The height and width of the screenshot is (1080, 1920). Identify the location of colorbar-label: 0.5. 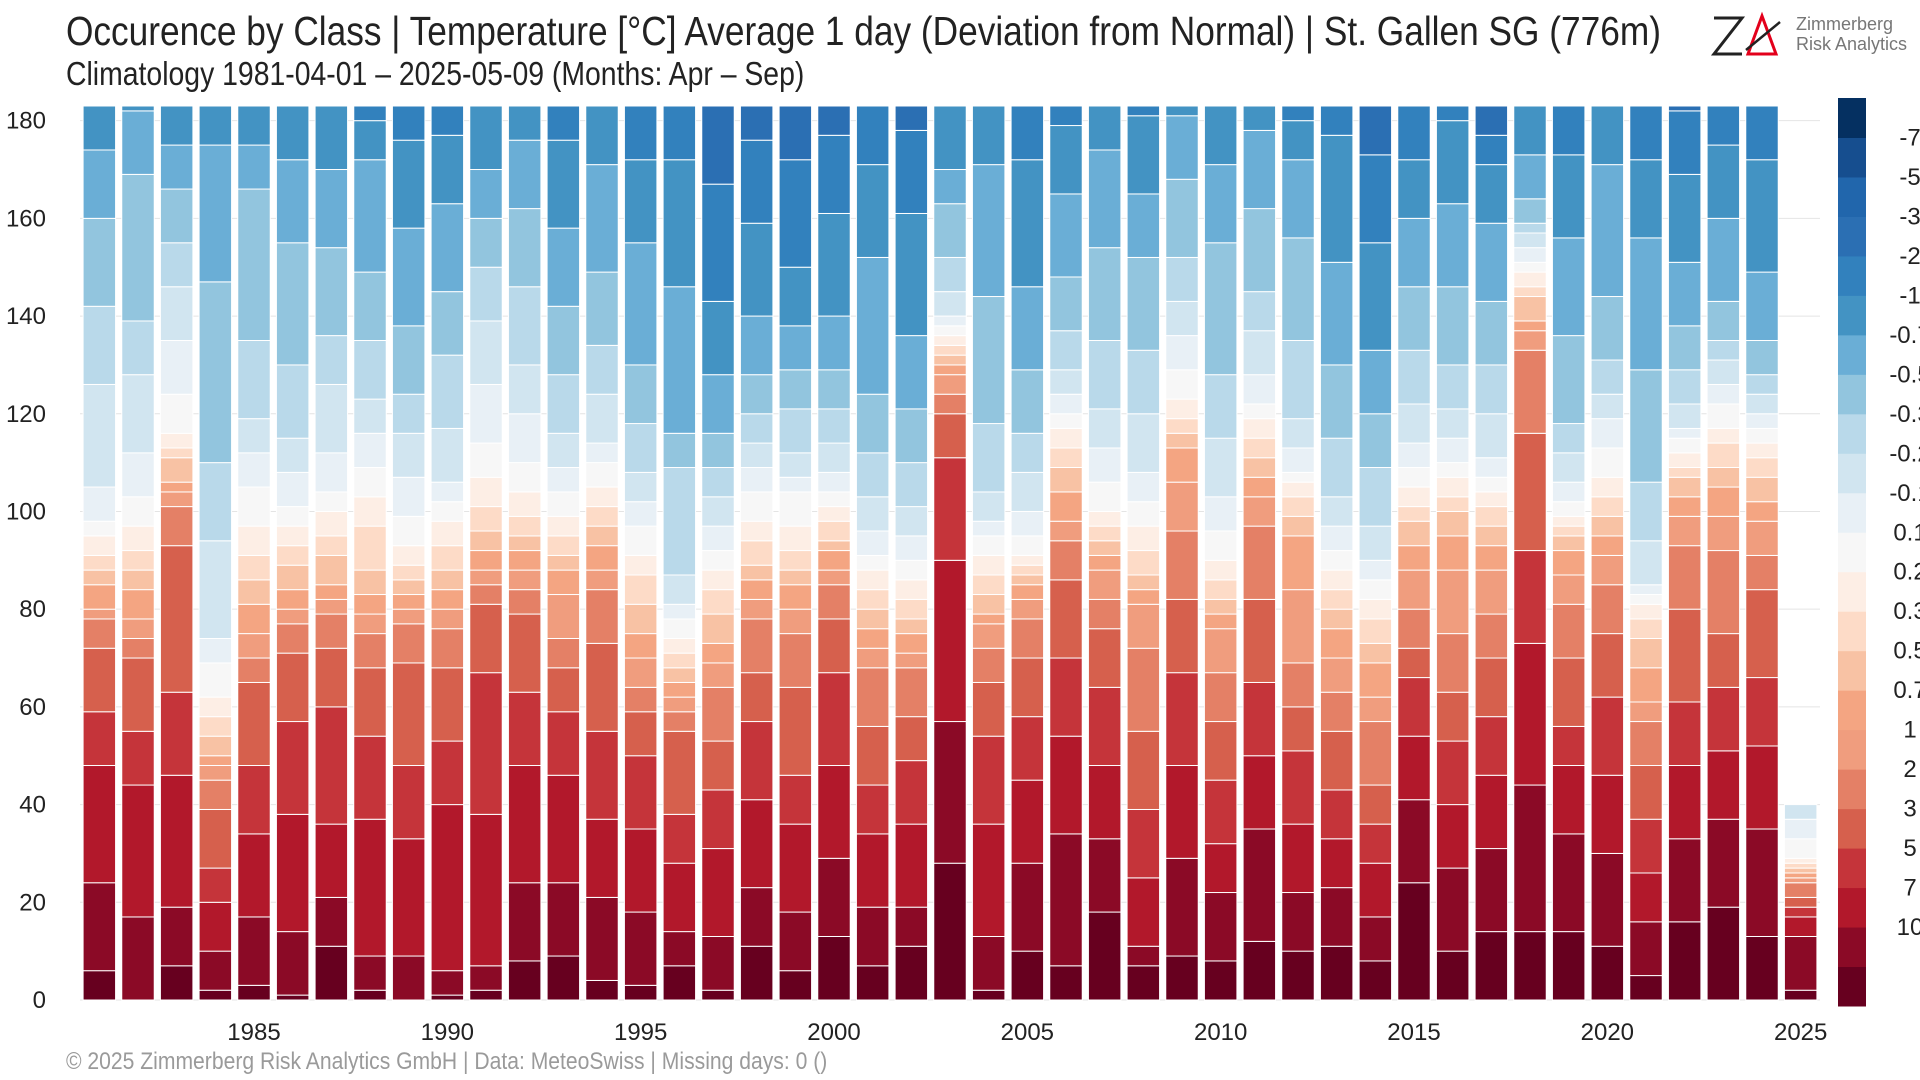
(1906, 651).